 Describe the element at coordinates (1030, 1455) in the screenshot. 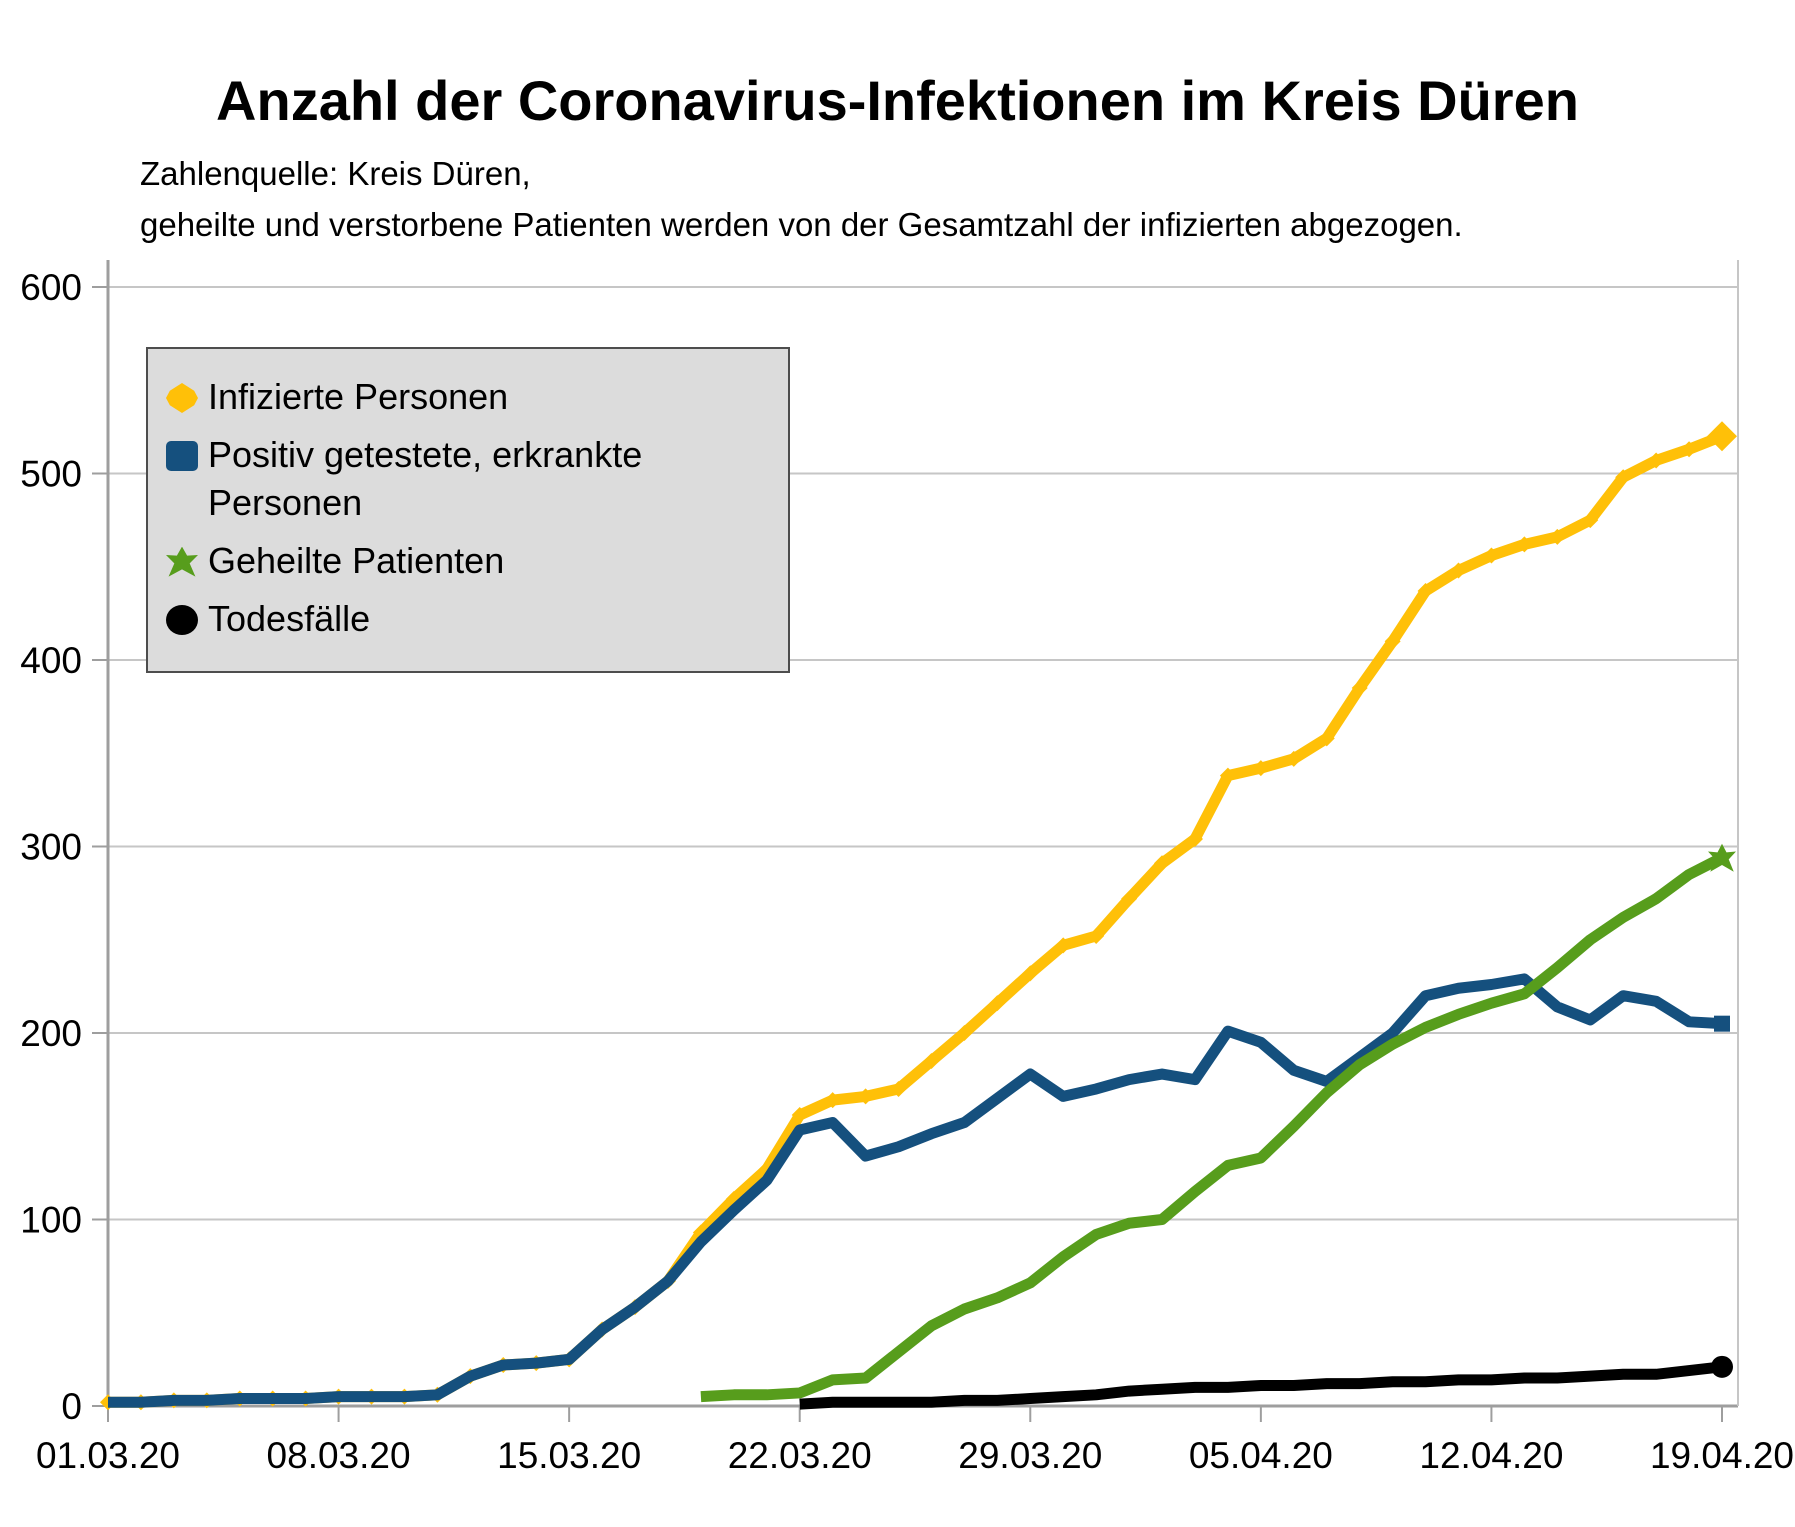

I see `x-tick-label: 29.03.20` at that location.